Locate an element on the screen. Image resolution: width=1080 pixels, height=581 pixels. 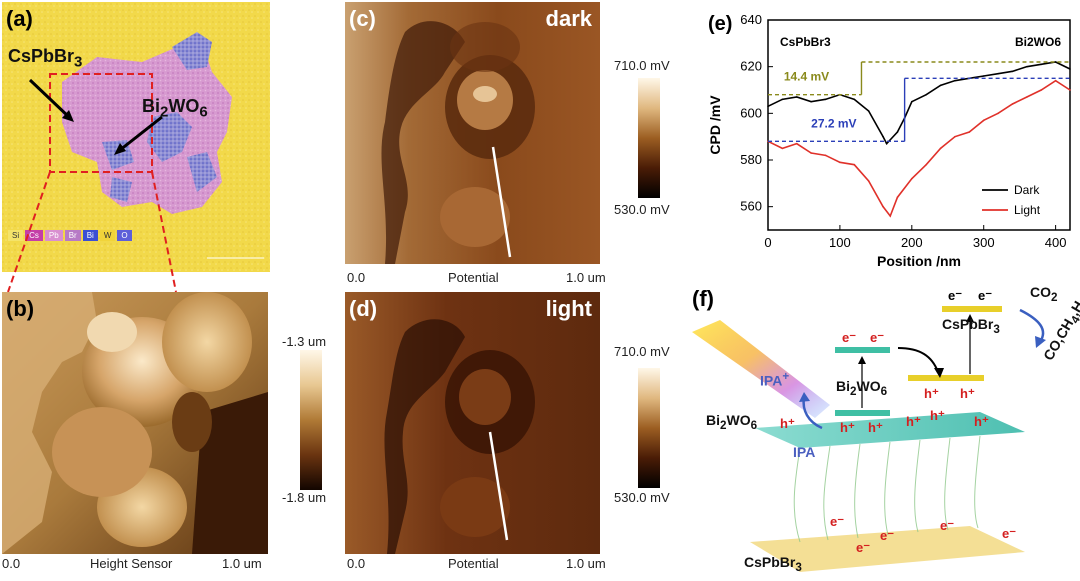
e-sub-4: e⁻ is located at coordinates (1009, 533).